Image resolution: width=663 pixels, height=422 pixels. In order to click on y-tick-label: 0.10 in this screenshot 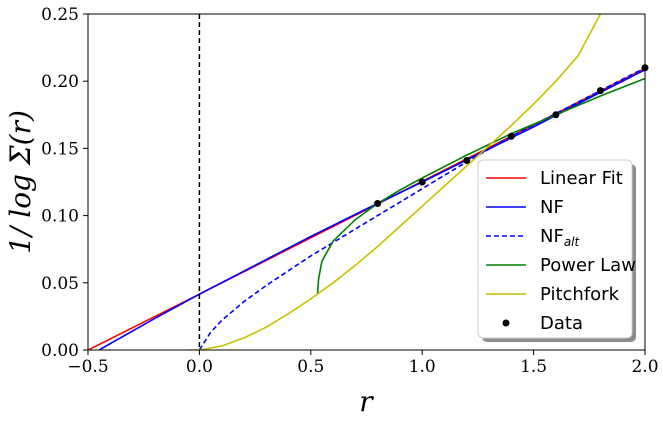, I will do `click(60, 217)`.